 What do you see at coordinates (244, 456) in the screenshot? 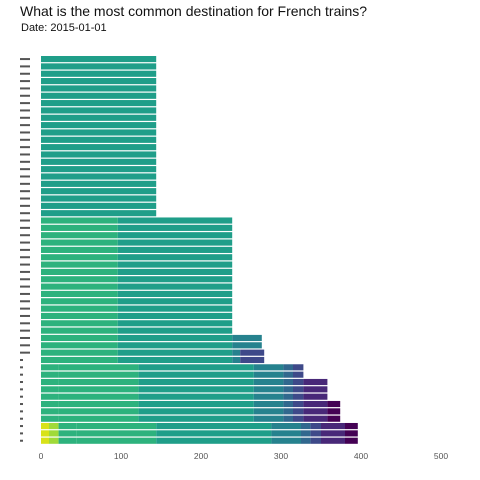
I see `x-axis-ticks: 0 100 200 300 400 500` at bounding box center [244, 456].